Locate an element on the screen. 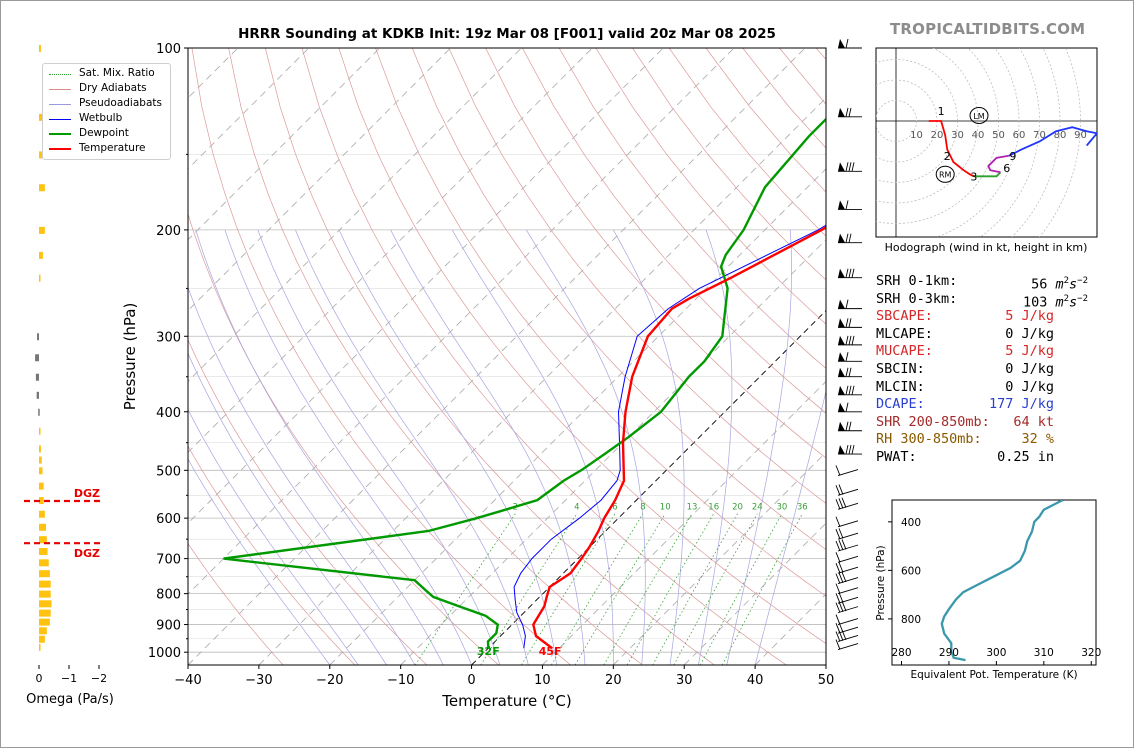  stat-value: 32 % is located at coordinates (1037, 439).